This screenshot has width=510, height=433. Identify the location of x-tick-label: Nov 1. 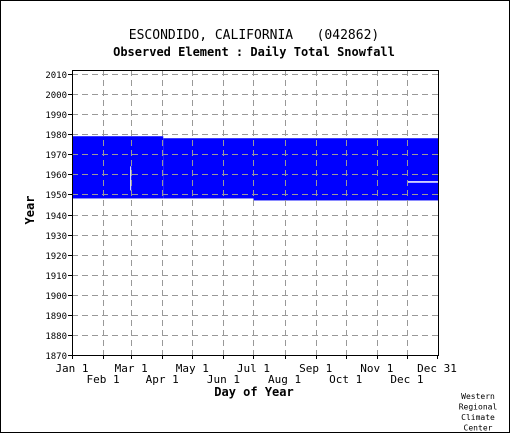
(376, 368).